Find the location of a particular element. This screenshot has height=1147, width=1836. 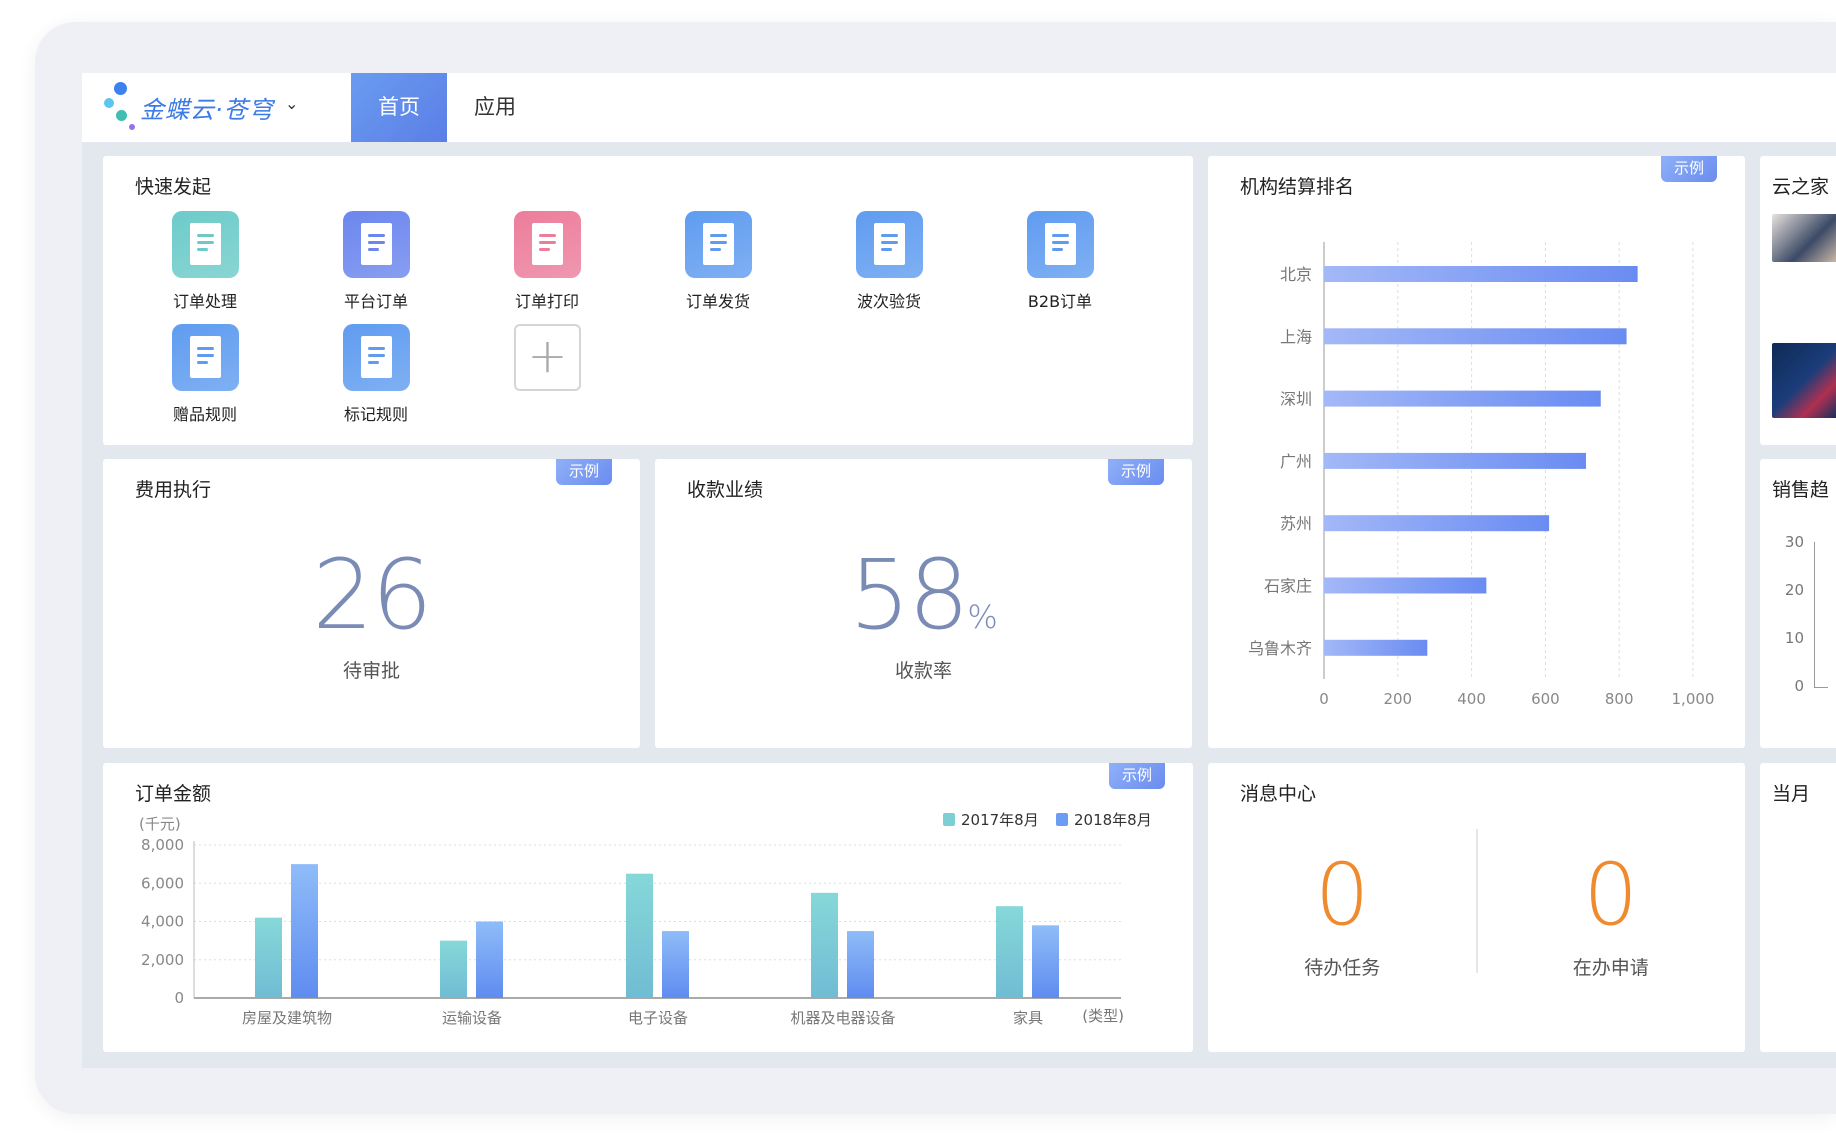

quick-launch-item: 波次验货 is located at coordinates (889, 261).